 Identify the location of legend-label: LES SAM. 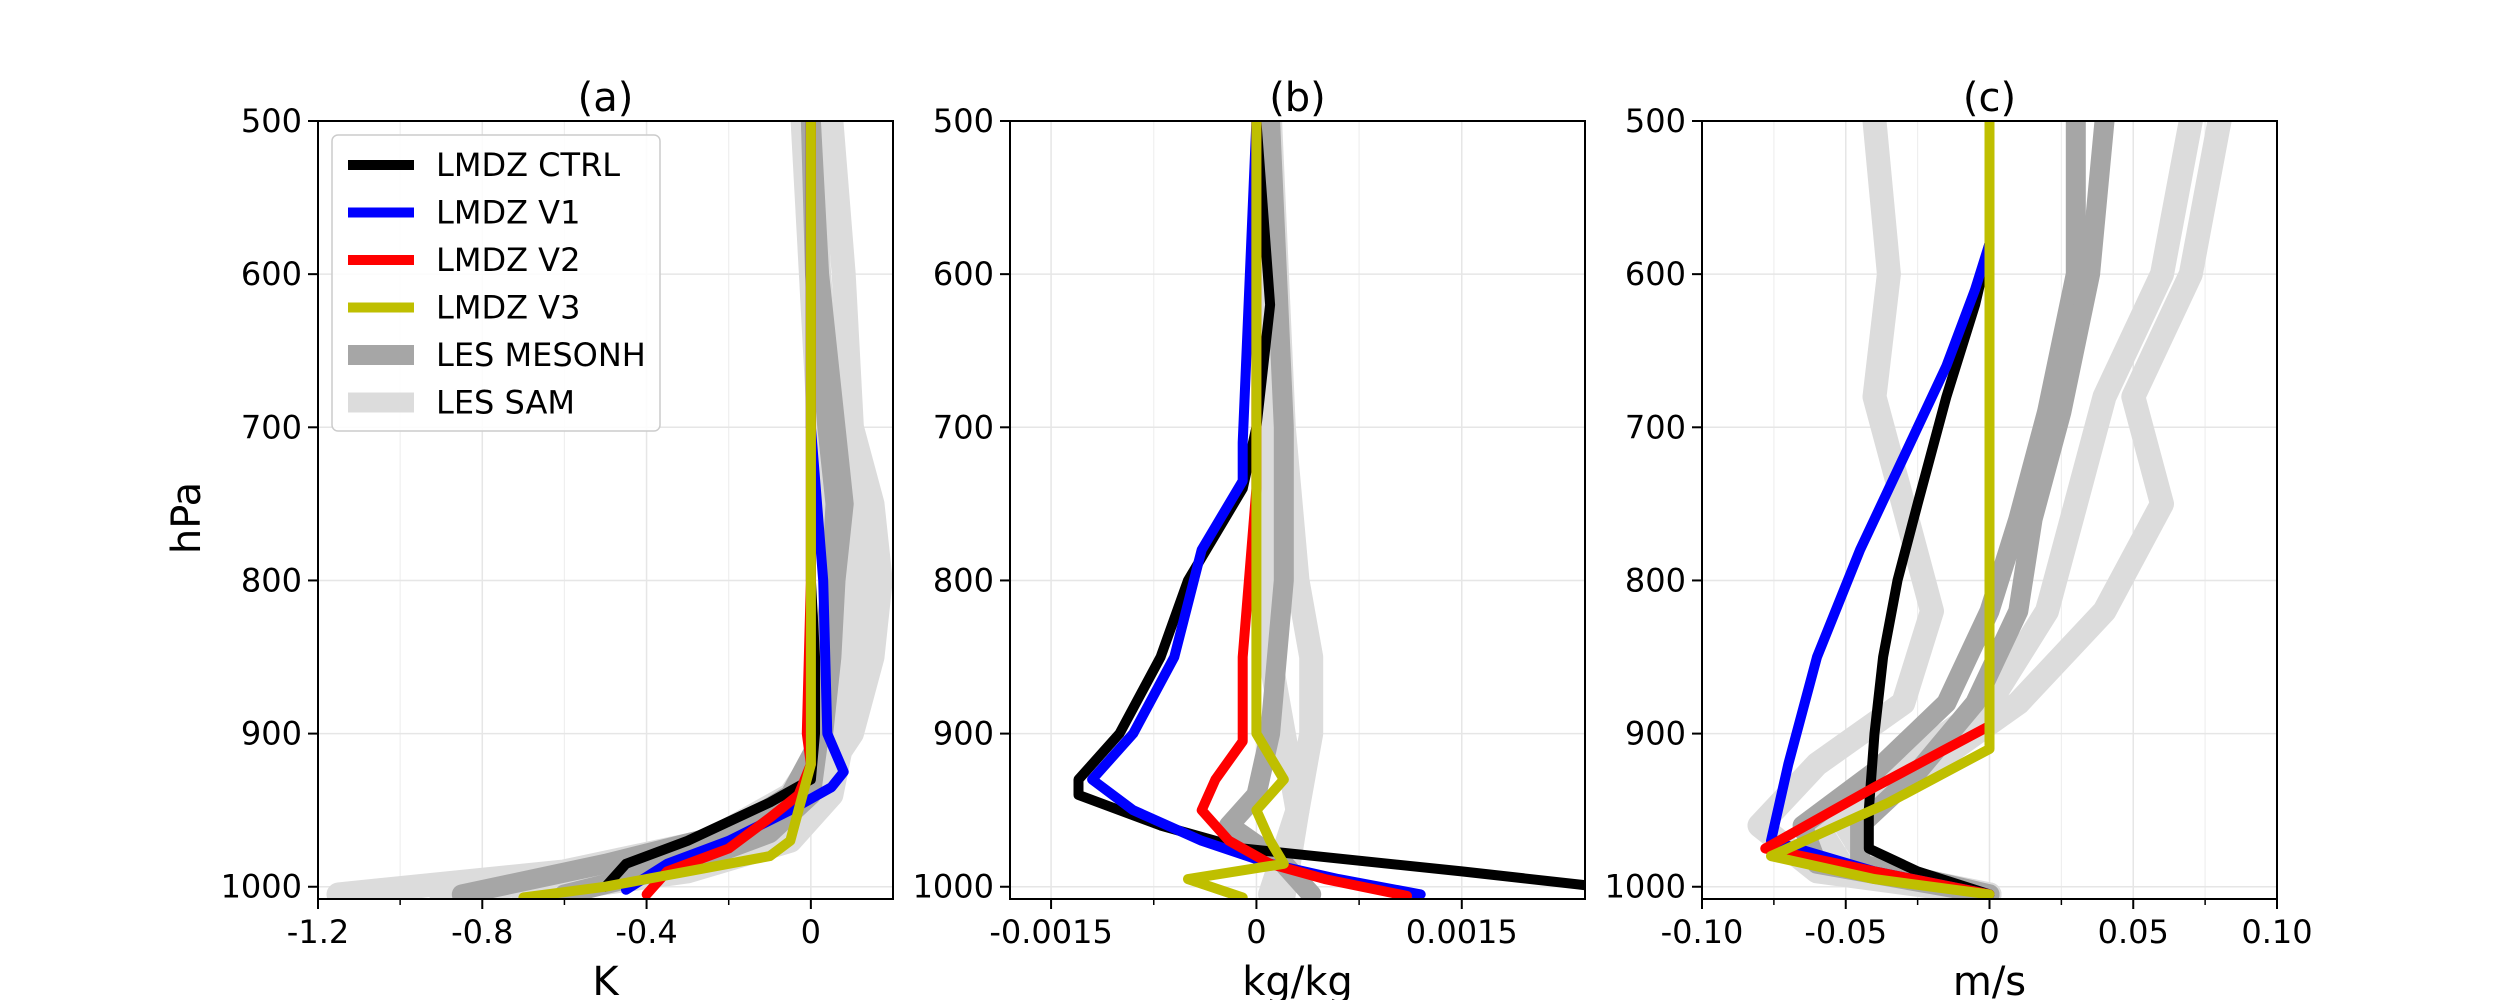
(505, 403).